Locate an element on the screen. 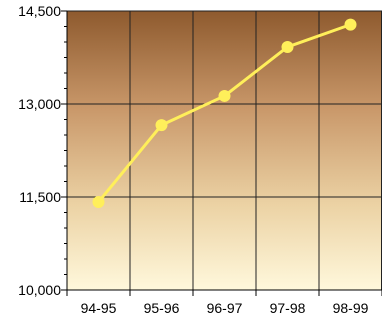 Image resolution: width=382 pixels, height=325 pixels. y-axis-tick-labels: 10,000 11,500 13,000 14,500 is located at coordinates (39, 150).